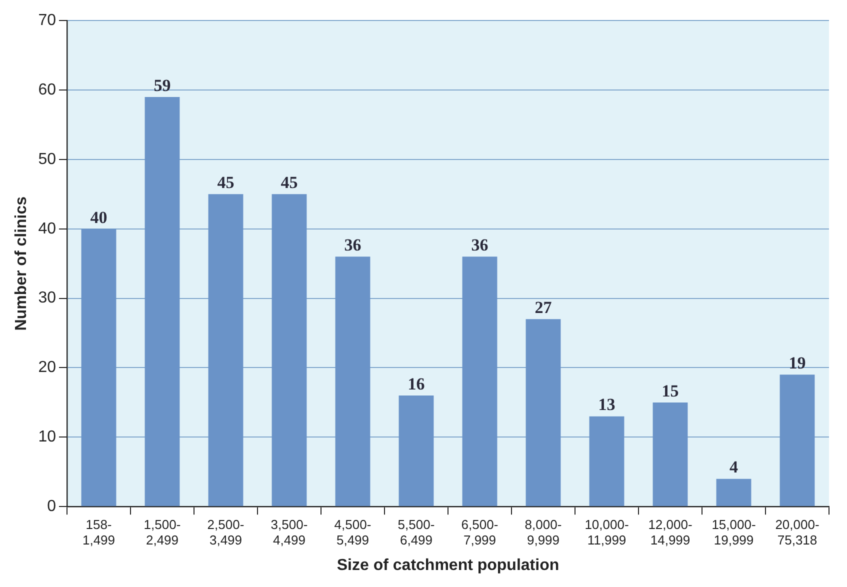  I want to click on y-tick-label: 30, so click(47, 298).